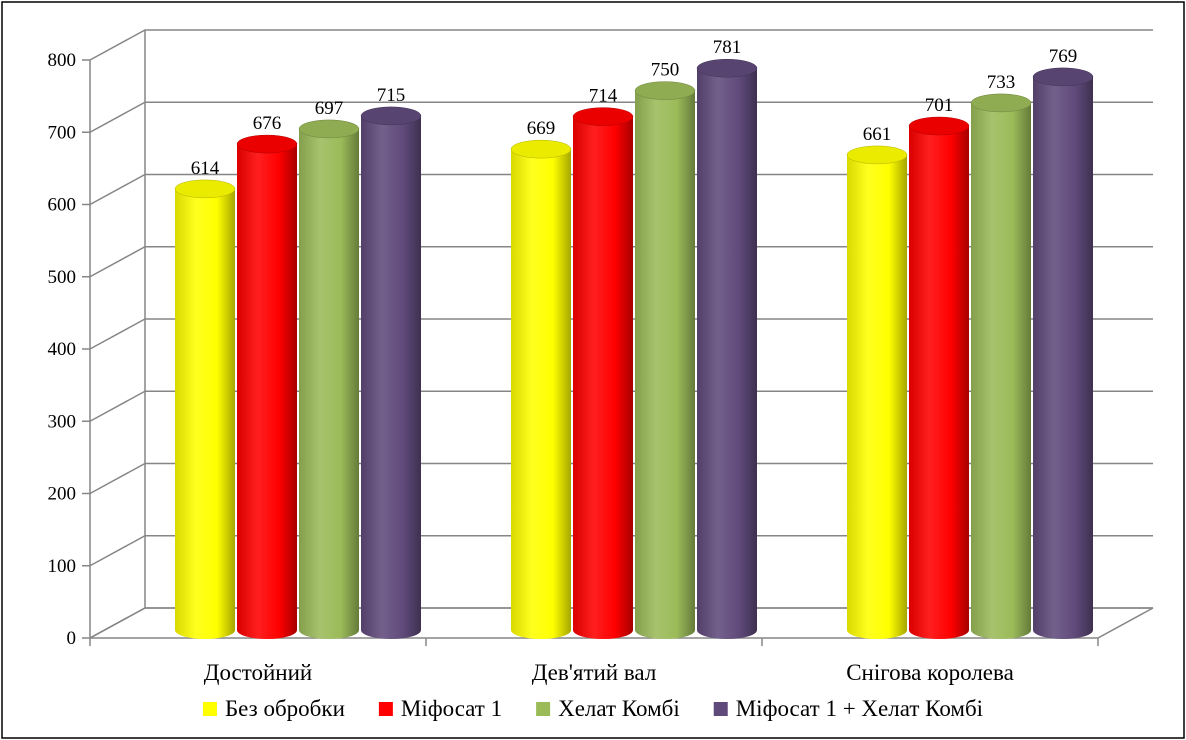  What do you see at coordinates (329, 108) in the screenshot?
I see `data-label: 697` at bounding box center [329, 108].